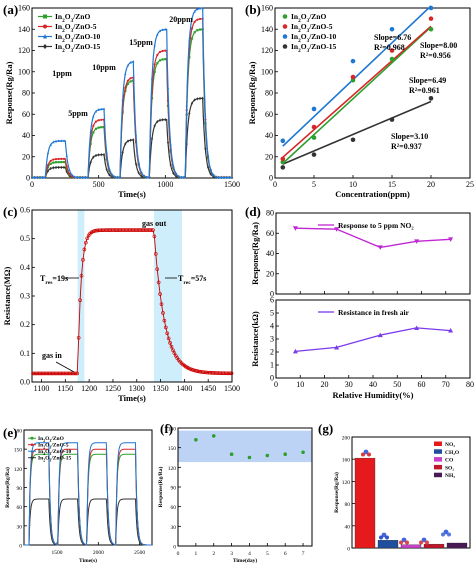 Image resolution: width=474 pixels, height=566 pixels. Describe the element at coordinates (272, 378) in the screenshot. I see `d-bottom-y-tick-label: 0` at that location.